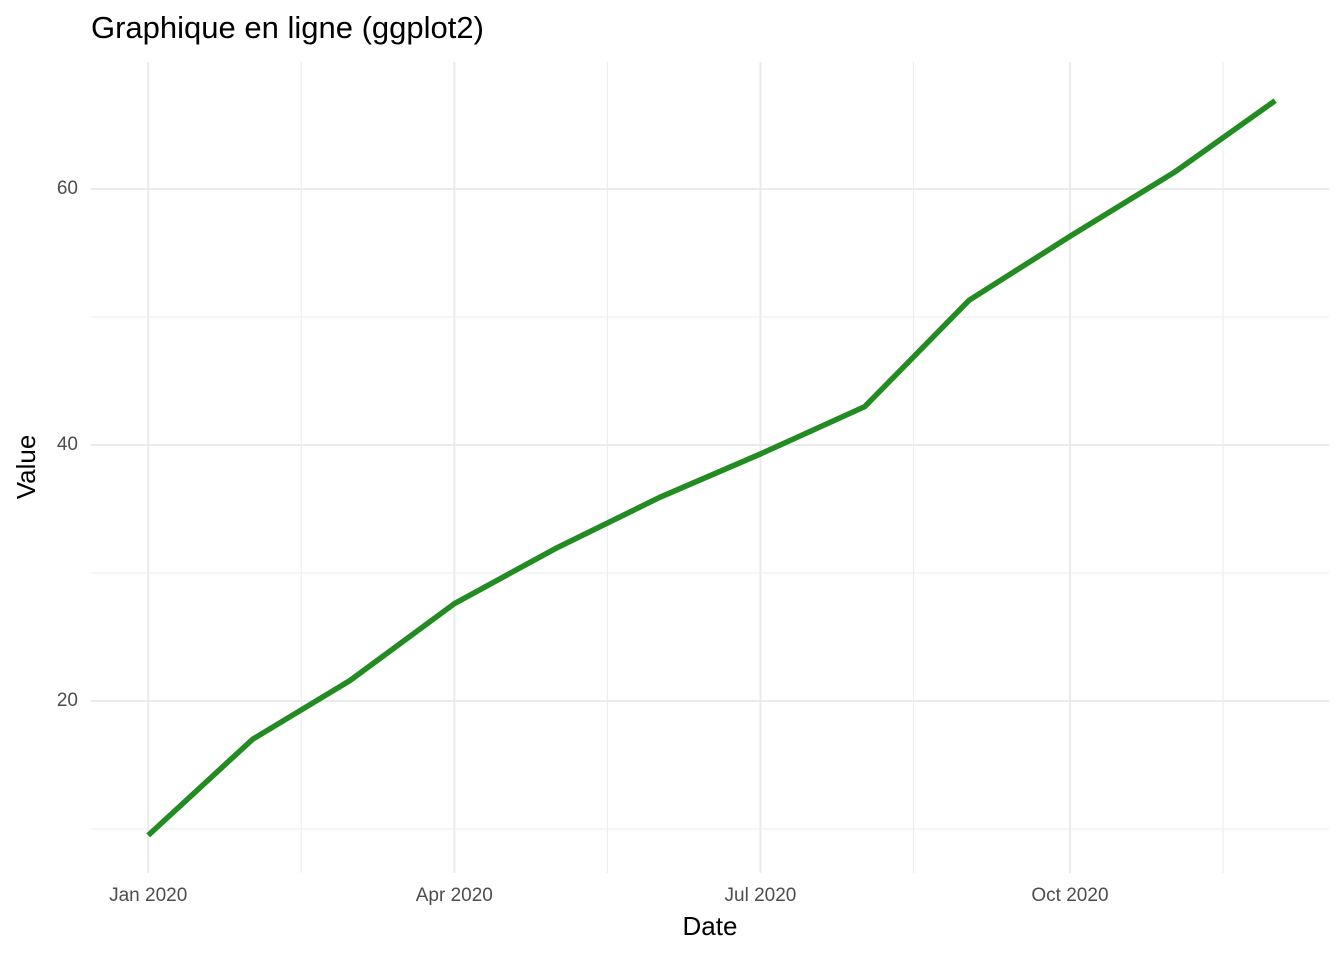  I want to click on chart-title: Graphique en ligne (ggplot2), so click(287, 27).